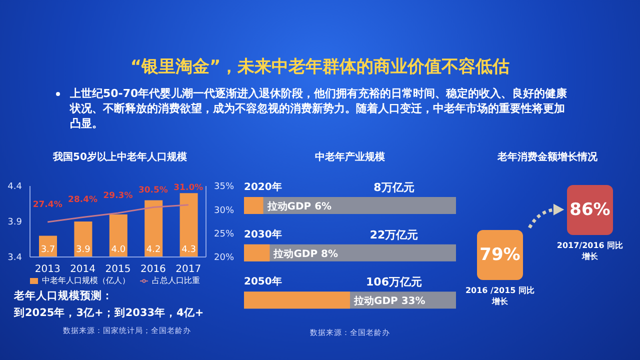 The width and height of the screenshot is (640, 360). Describe the element at coordinates (500, 296) in the screenshot. I see `category-label: 2016 /2015 同比增长` at that location.